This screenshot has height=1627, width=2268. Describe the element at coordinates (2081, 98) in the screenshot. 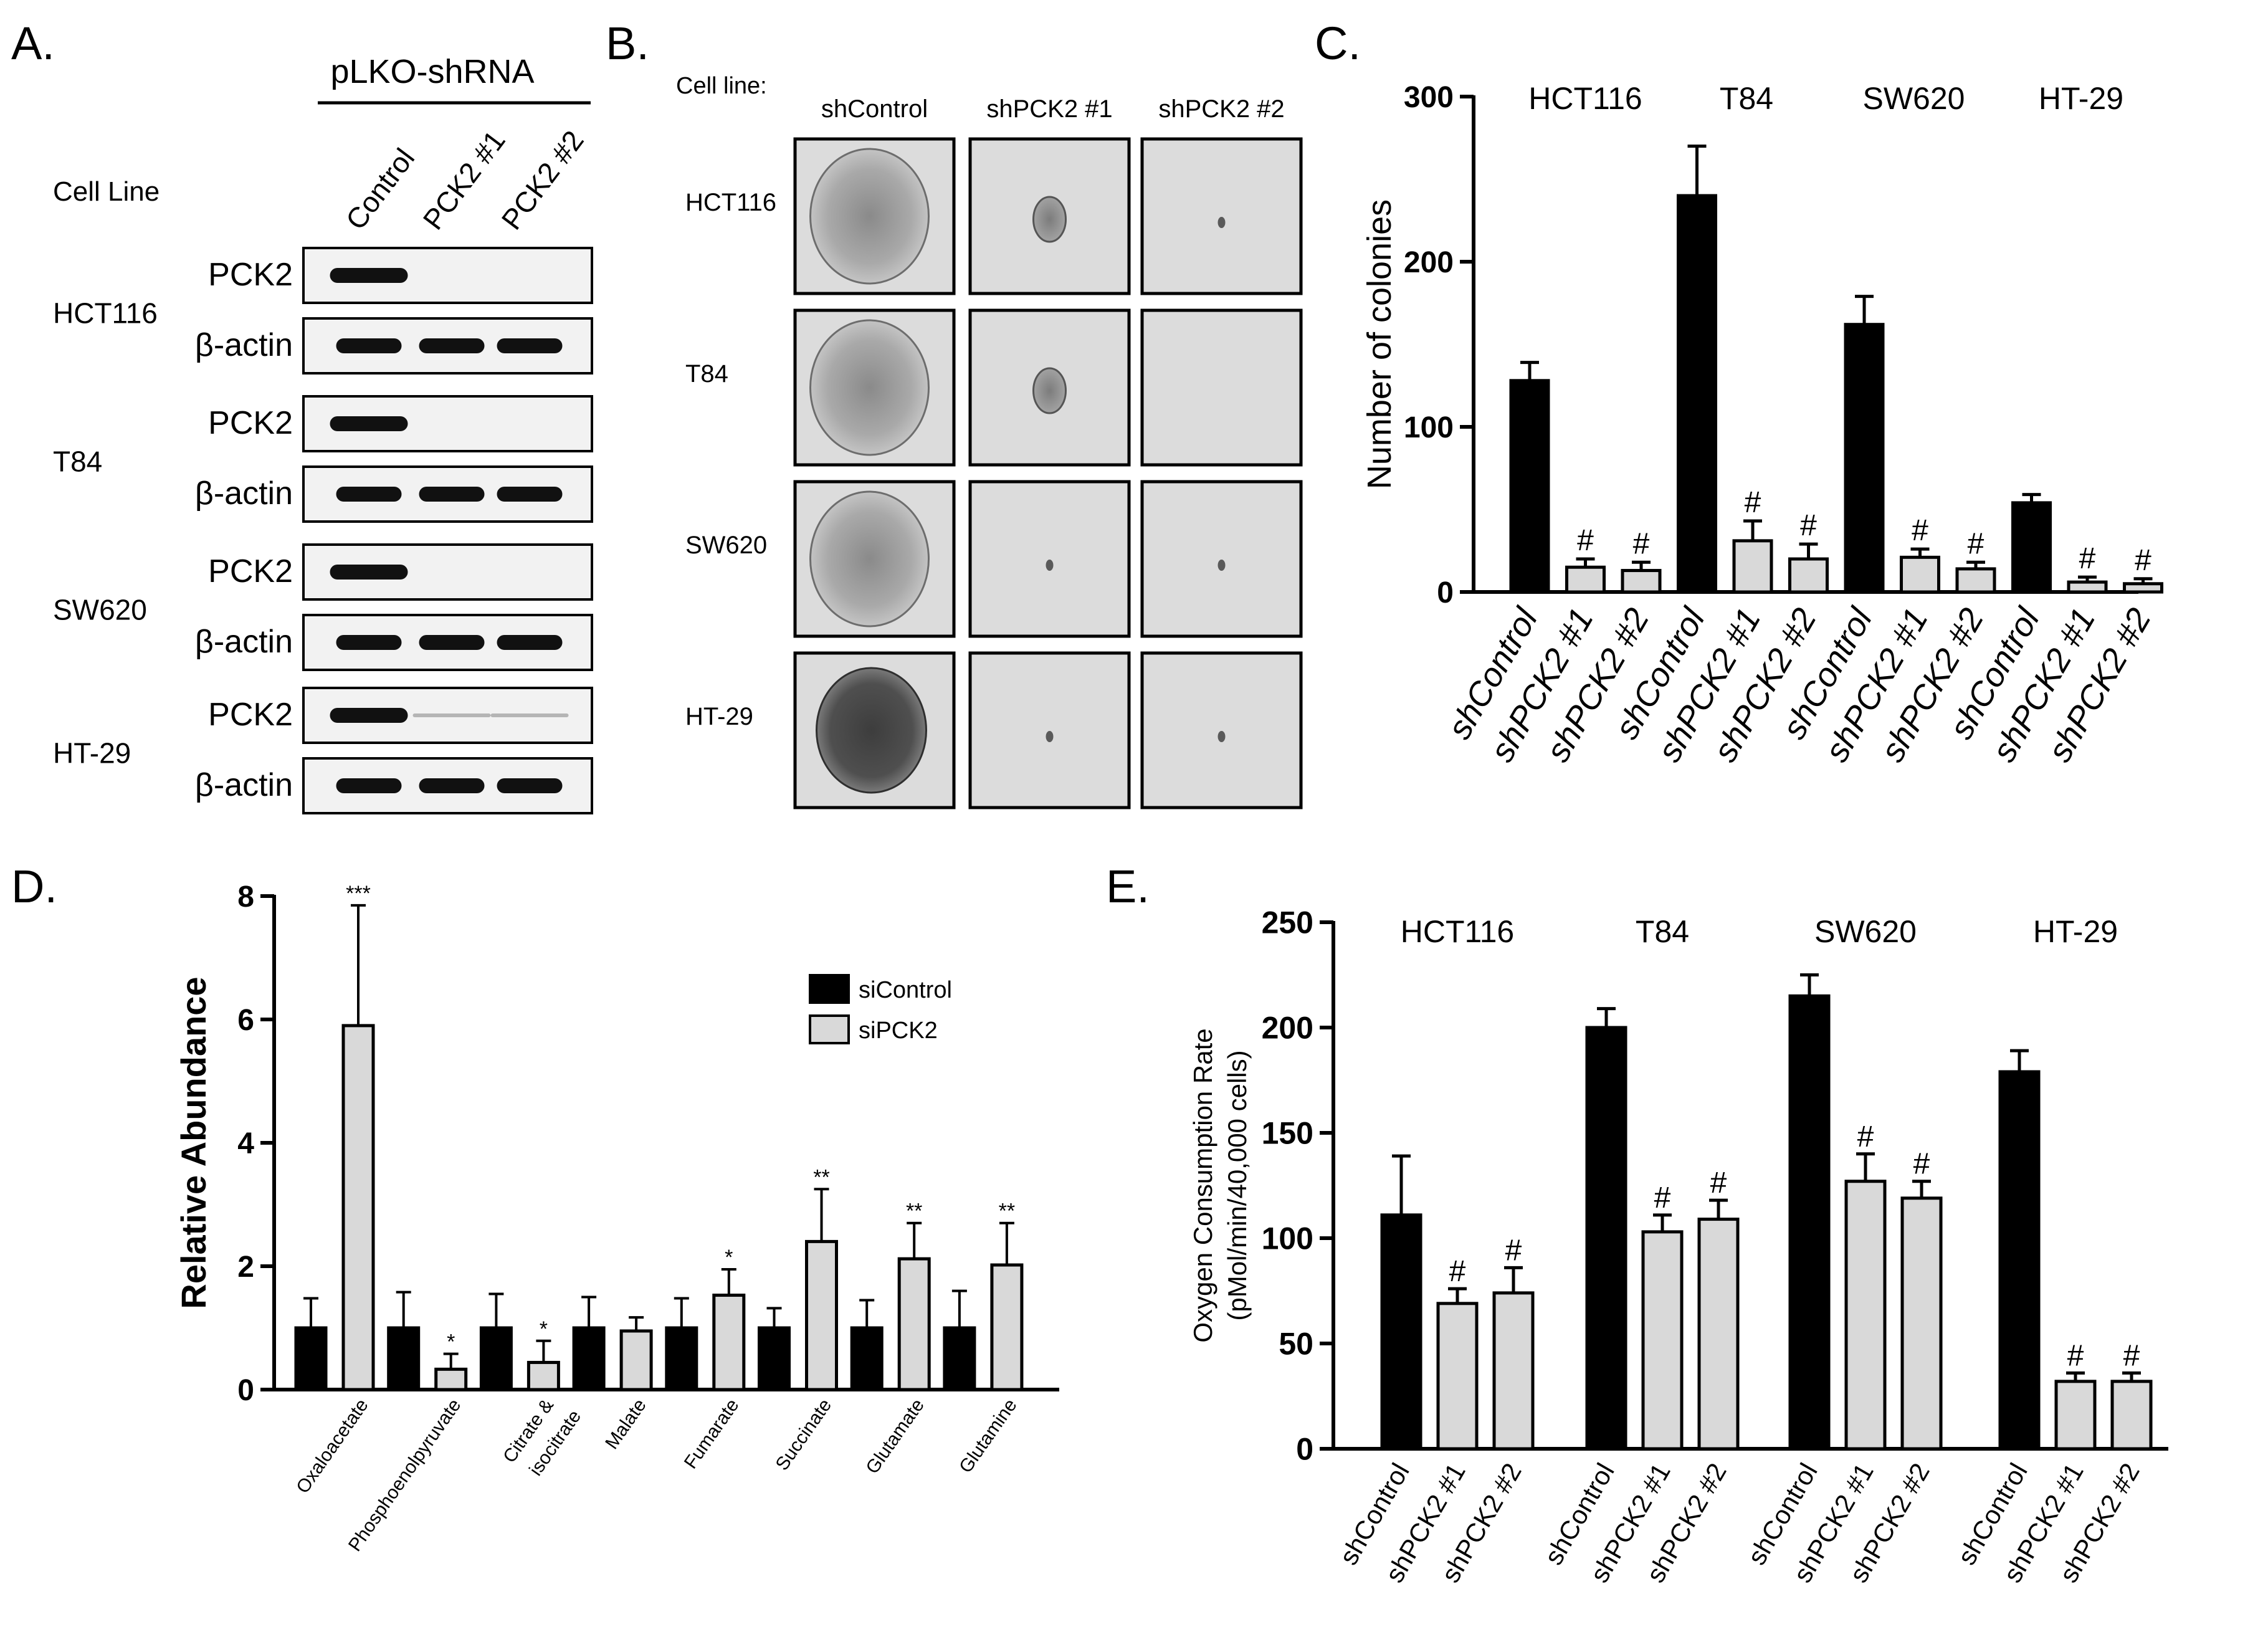

I see `group-label: HT-29` at that location.